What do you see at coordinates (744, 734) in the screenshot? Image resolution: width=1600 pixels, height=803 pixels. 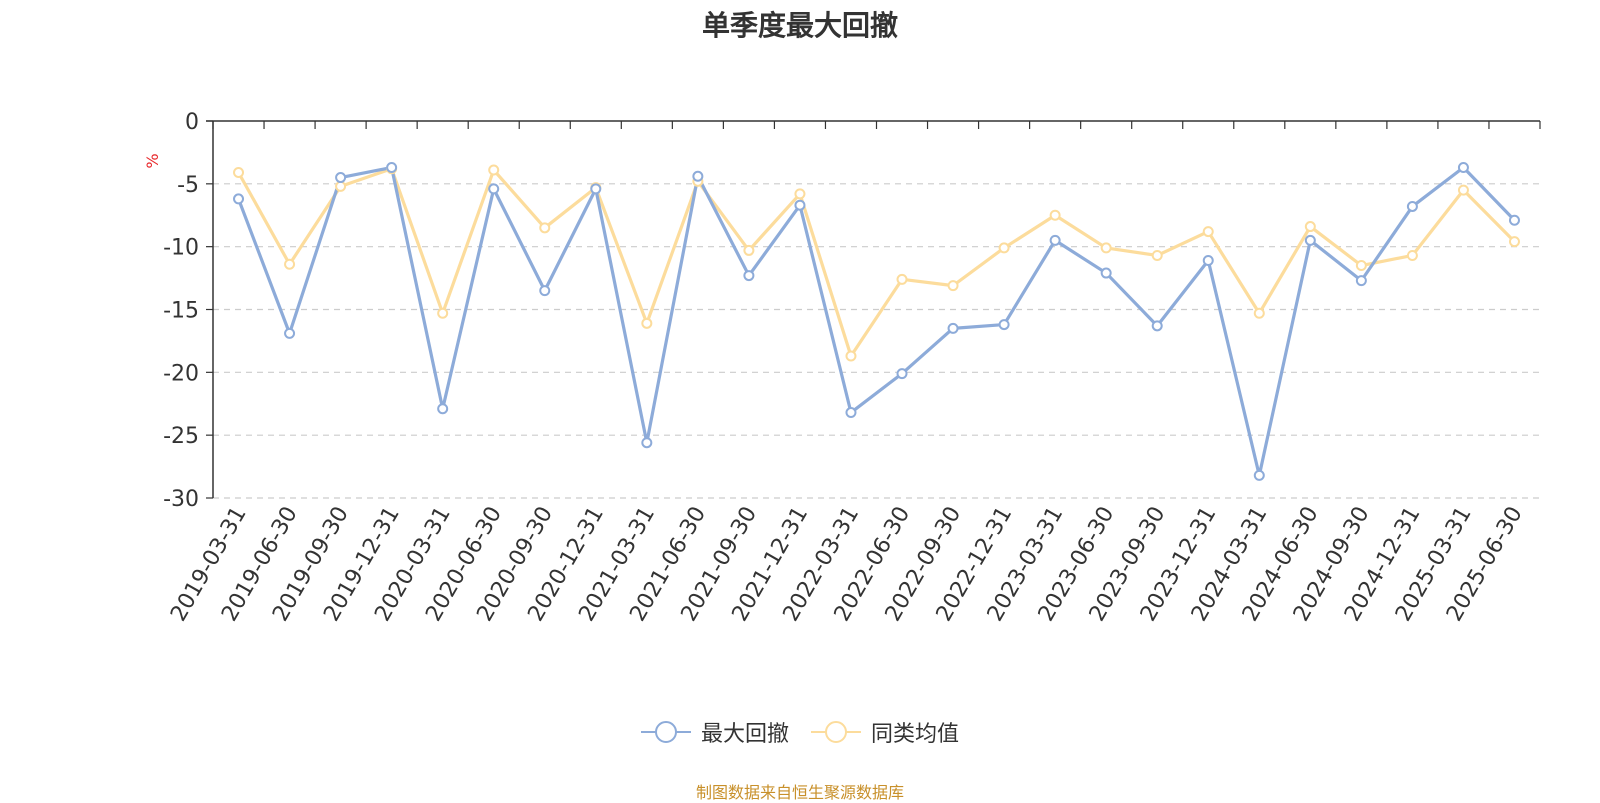 I see `legend-label: 最大回撤` at bounding box center [744, 734].